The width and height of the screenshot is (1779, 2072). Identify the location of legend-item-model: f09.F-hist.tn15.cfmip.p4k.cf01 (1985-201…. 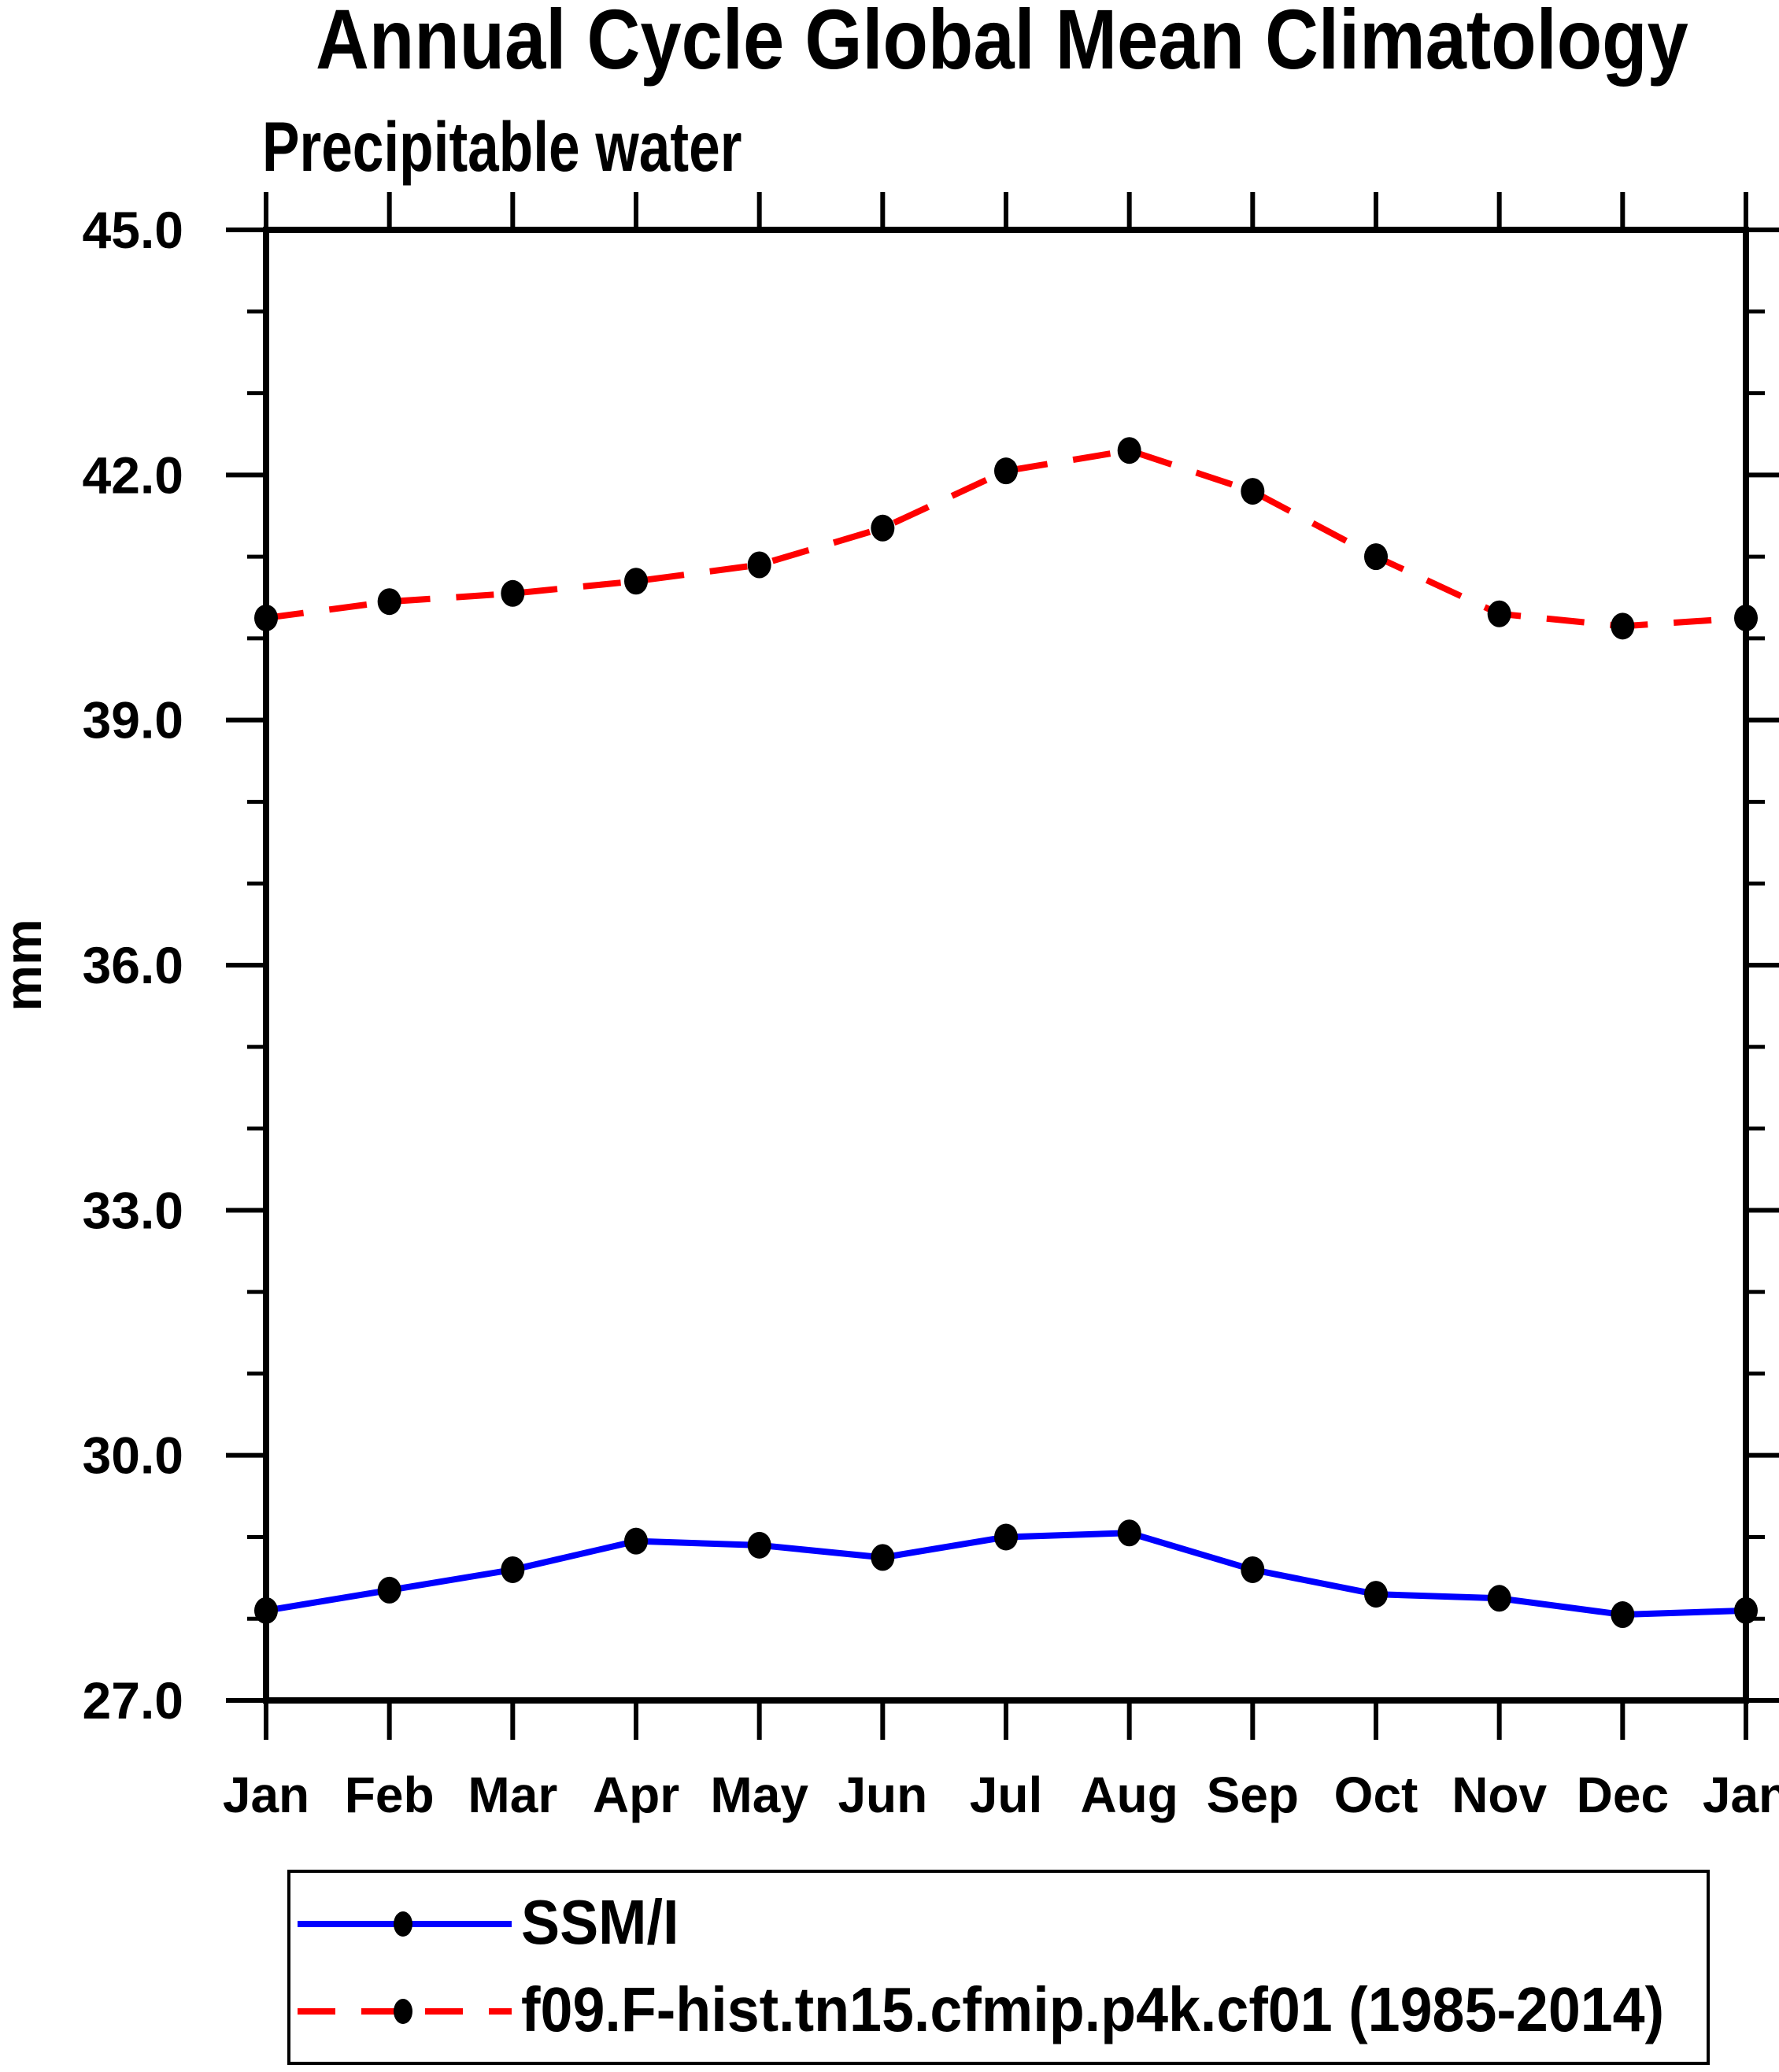
(1030, 2011).